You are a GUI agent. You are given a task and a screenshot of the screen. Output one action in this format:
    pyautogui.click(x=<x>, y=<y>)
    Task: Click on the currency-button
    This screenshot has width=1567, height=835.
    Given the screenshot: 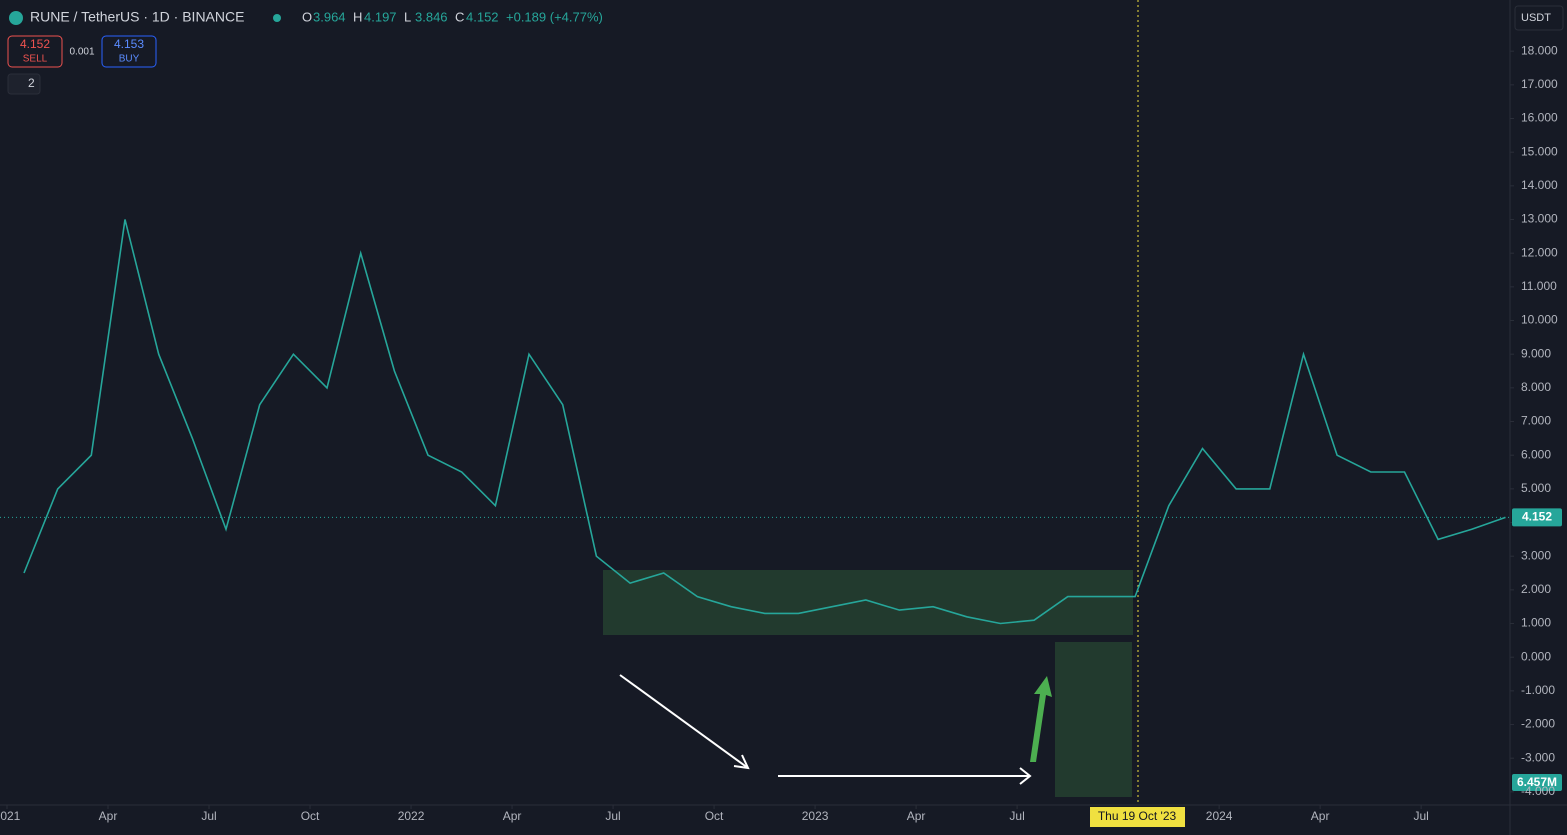 What is the action you would take?
    pyautogui.click(x=1539, y=18)
    